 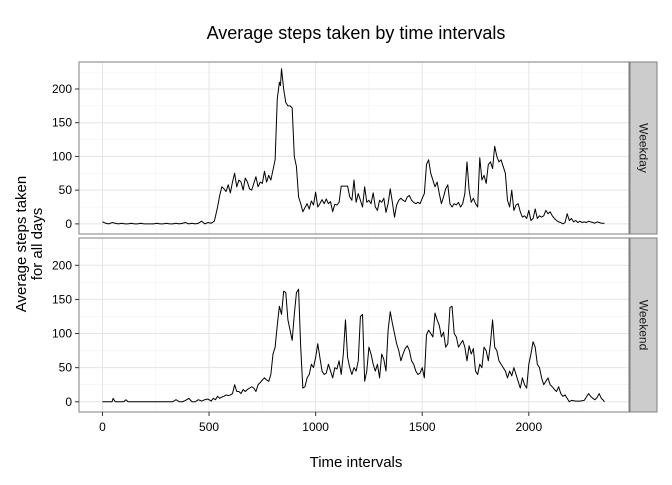 What do you see at coordinates (102, 427) in the screenshot?
I see `x-tick-label: 0` at bounding box center [102, 427].